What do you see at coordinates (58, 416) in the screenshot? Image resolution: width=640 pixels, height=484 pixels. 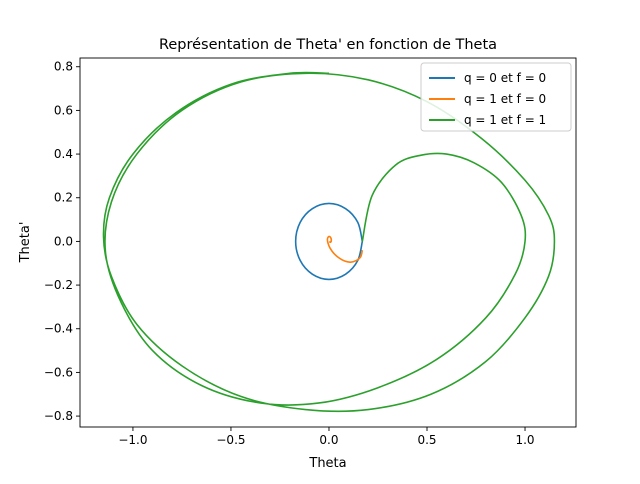 I see `y-tick-label: −0.8` at bounding box center [58, 416].